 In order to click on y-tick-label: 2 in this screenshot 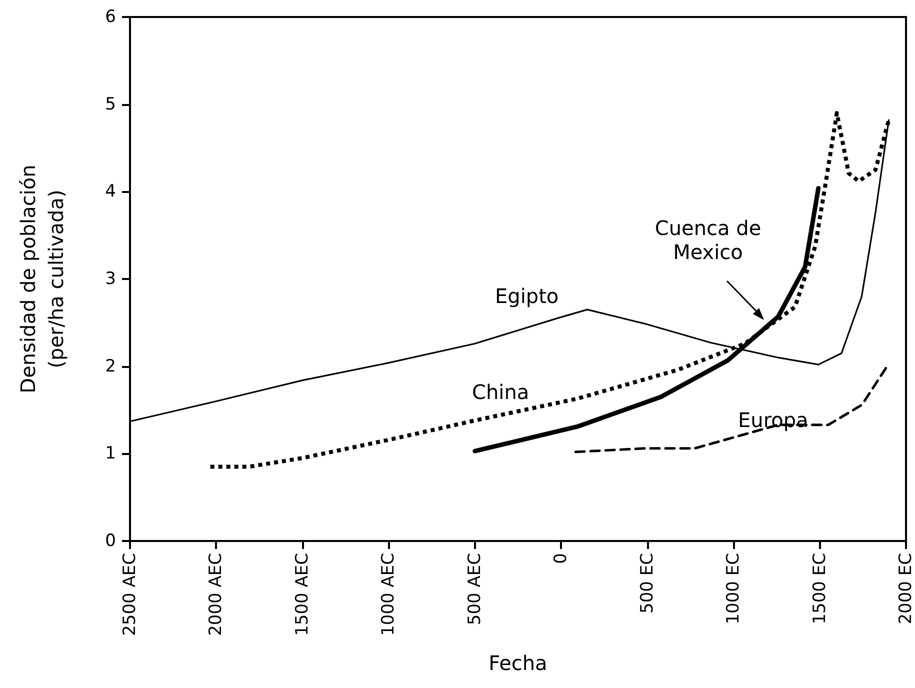, I will do `click(110, 366)`.